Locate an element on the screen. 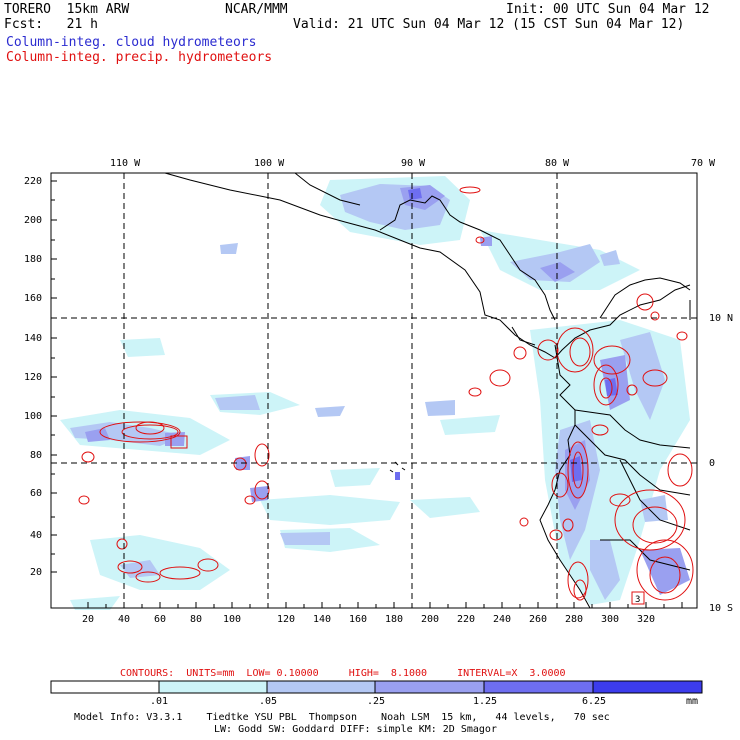 This screenshot has height=740, width=740. y-tick-label: 40 is located at coordinates (36, 535).